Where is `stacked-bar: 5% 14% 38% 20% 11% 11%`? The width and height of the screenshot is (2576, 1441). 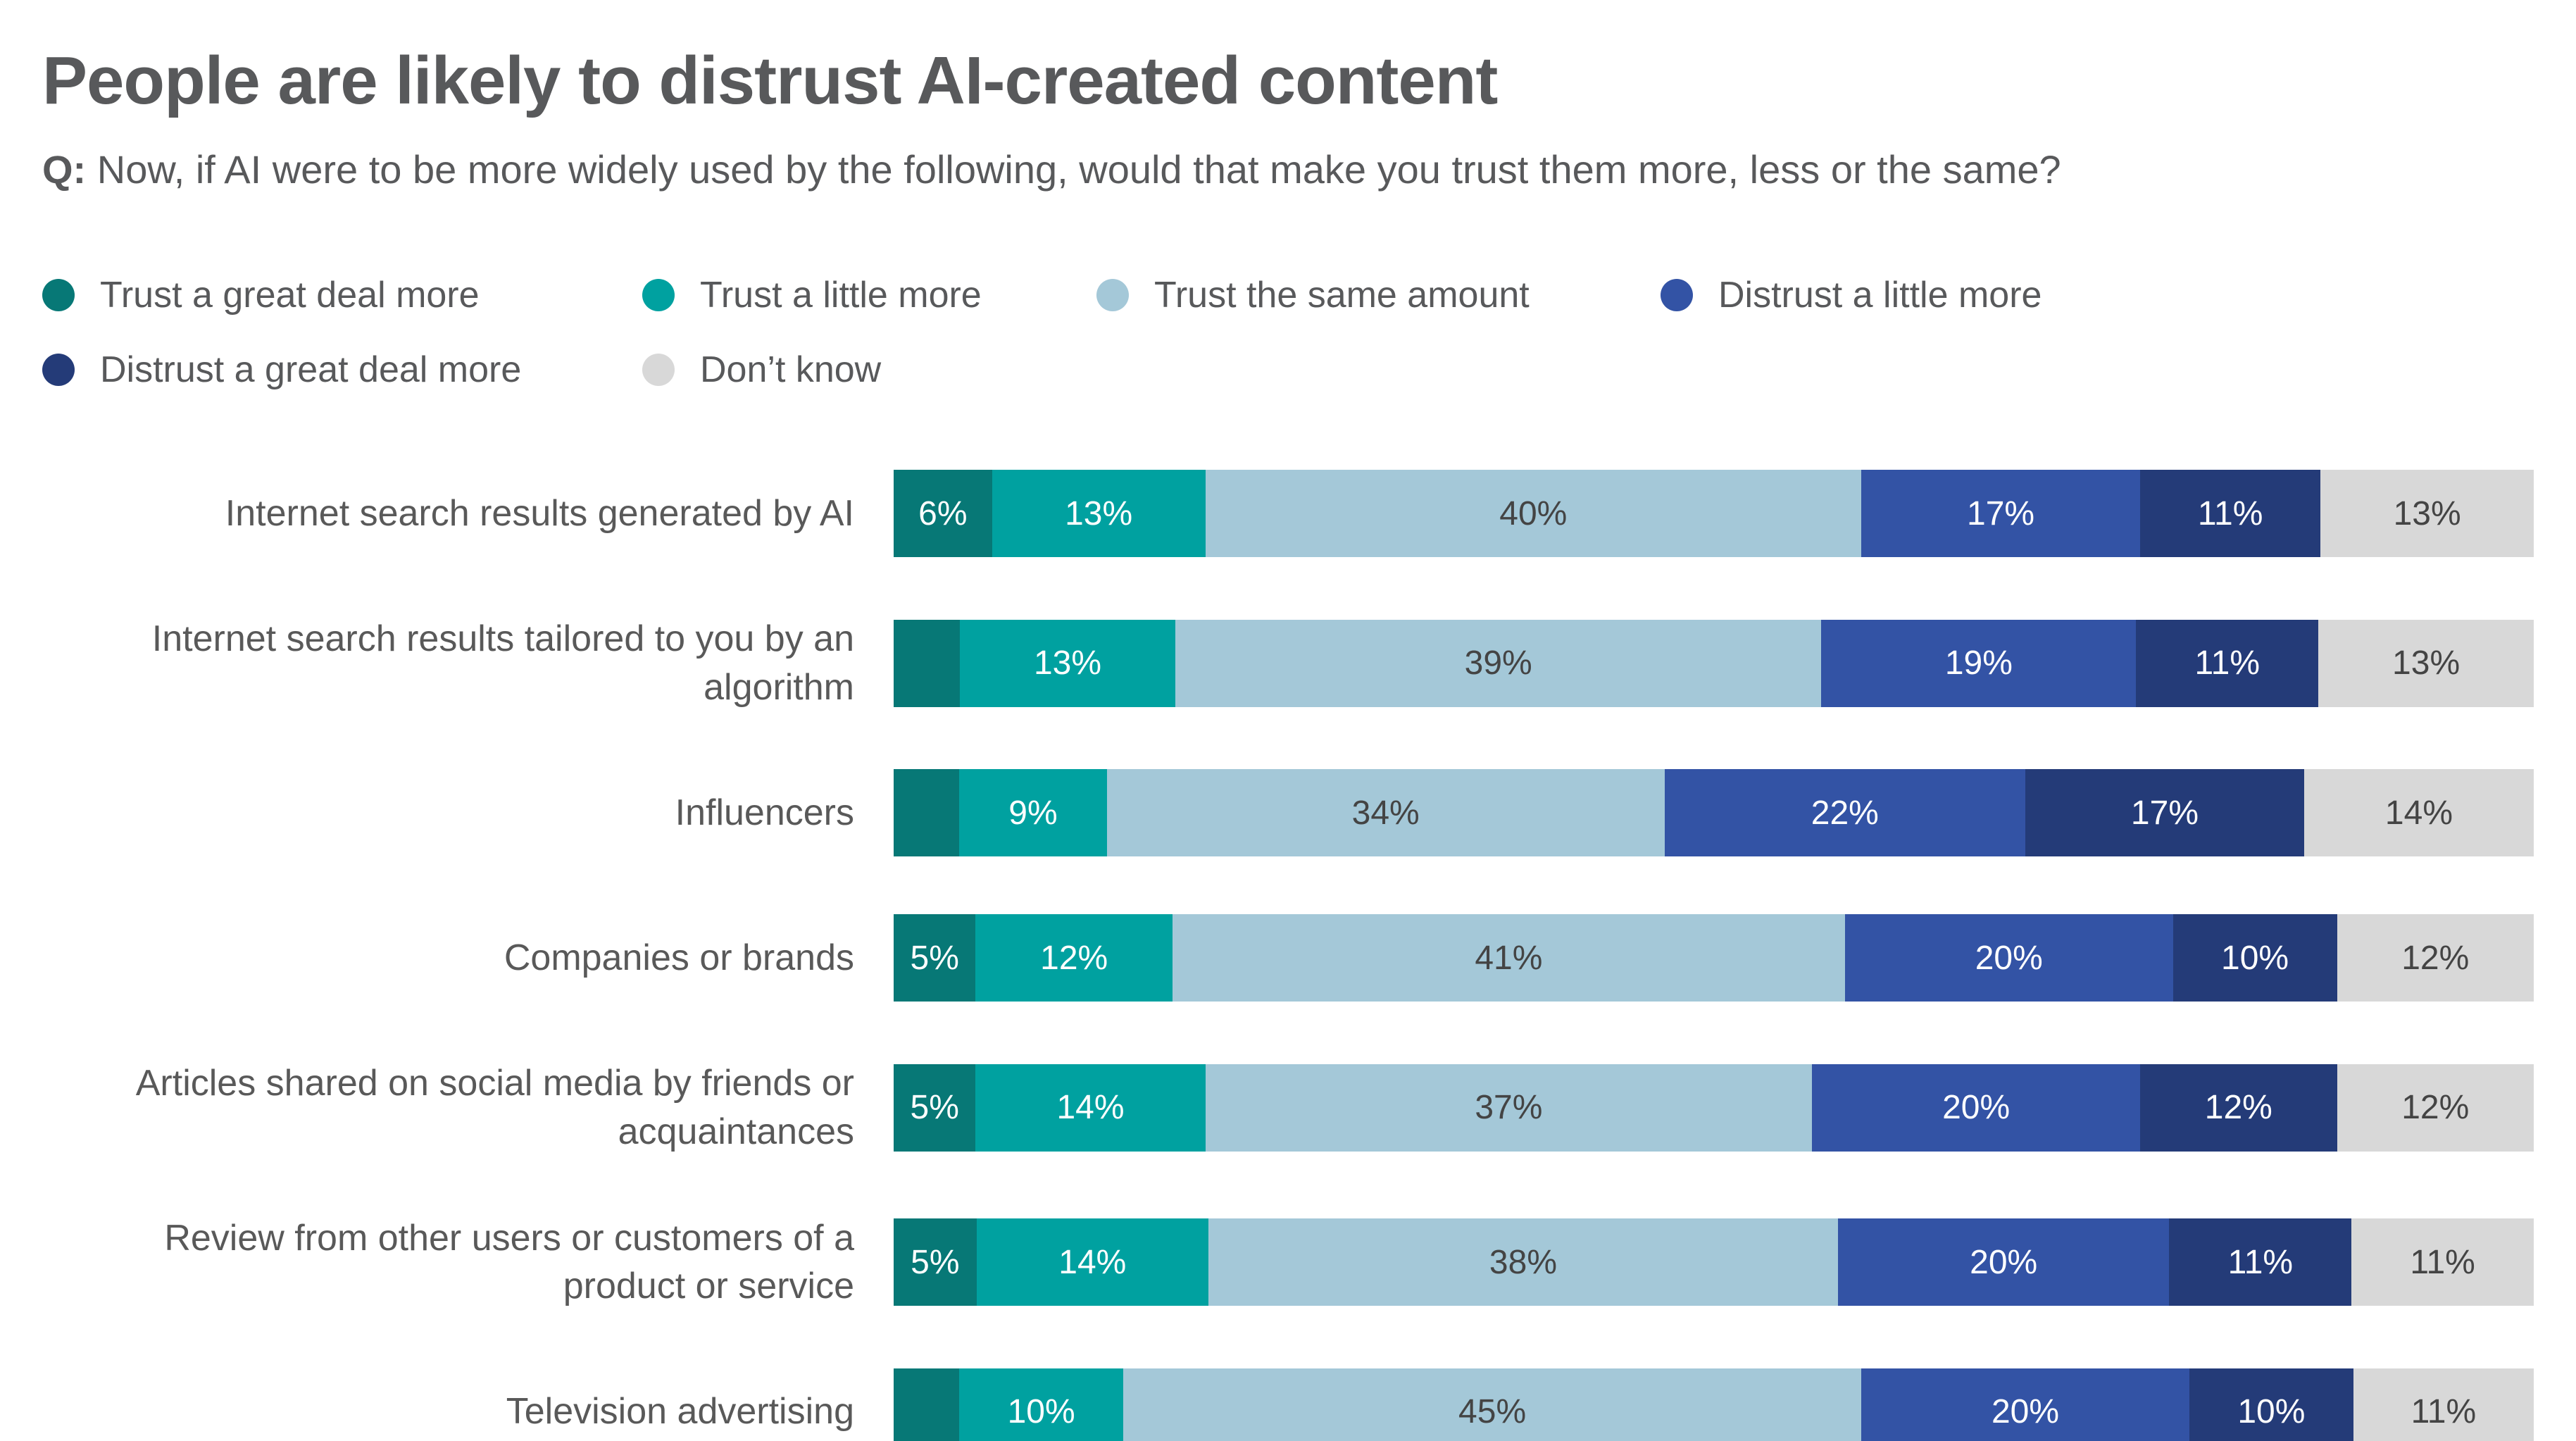
stacked-bar: 5% 14% 38% 20% 11% 11% is located at coordinates (1714, 1262).